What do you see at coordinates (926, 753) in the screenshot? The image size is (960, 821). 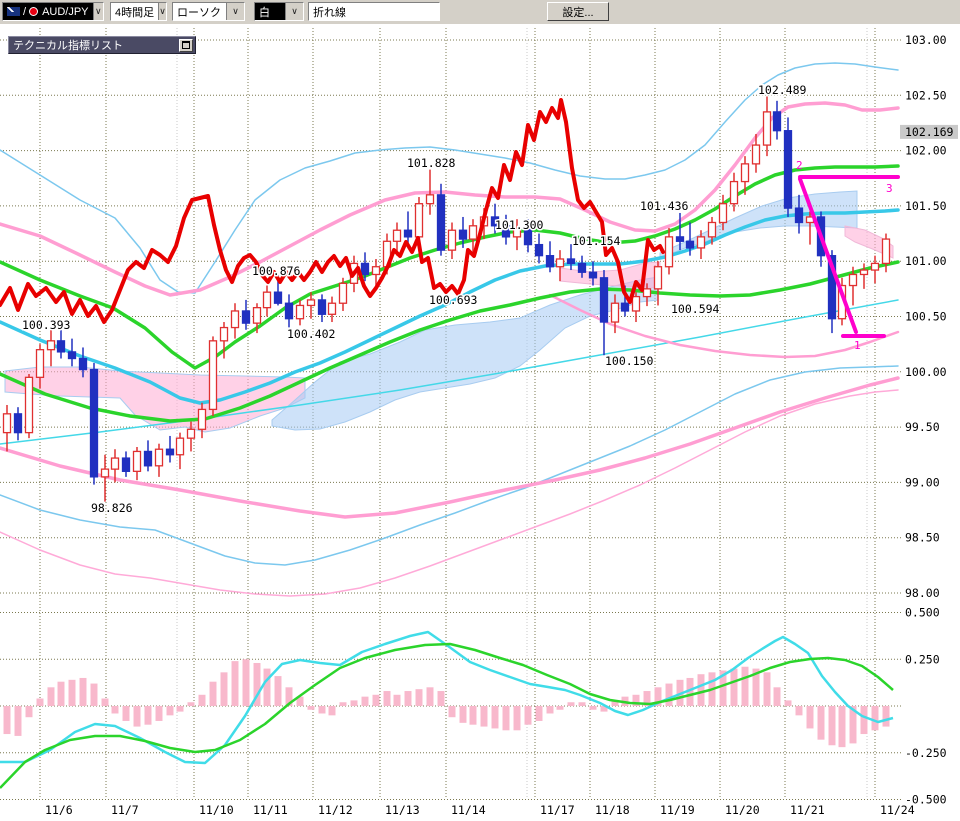 I see `sub-axis-label: -0.250` at bounding box center [926, 753].